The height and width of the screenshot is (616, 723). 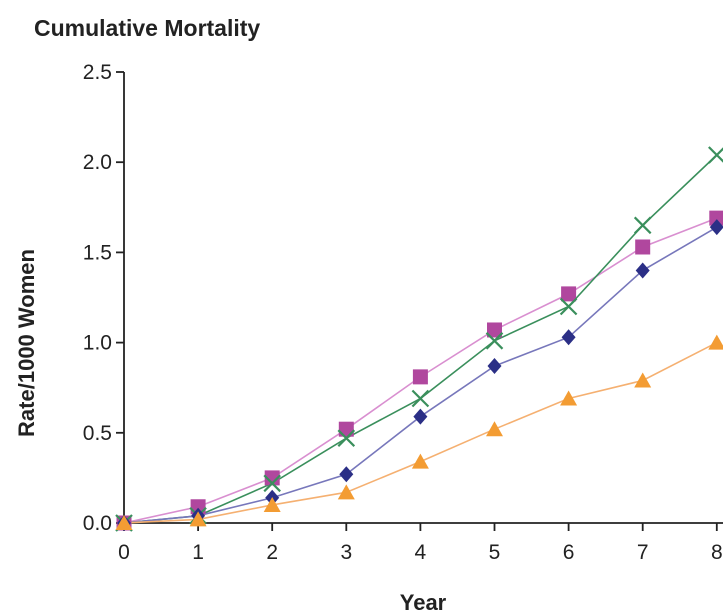 I want to click on x-axis-label: Year, so click(x=423, y=602).